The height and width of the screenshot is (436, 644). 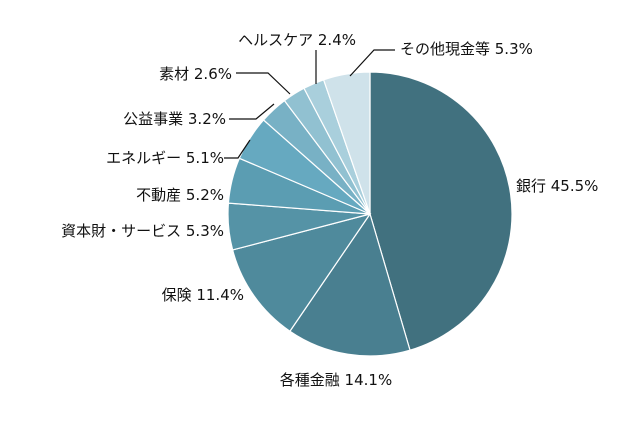 What do you see at coordinates (174, 119) in the screenshot?
I see `slice-label-7: 公益事業 3.2%` at bounding box center [174, 119].